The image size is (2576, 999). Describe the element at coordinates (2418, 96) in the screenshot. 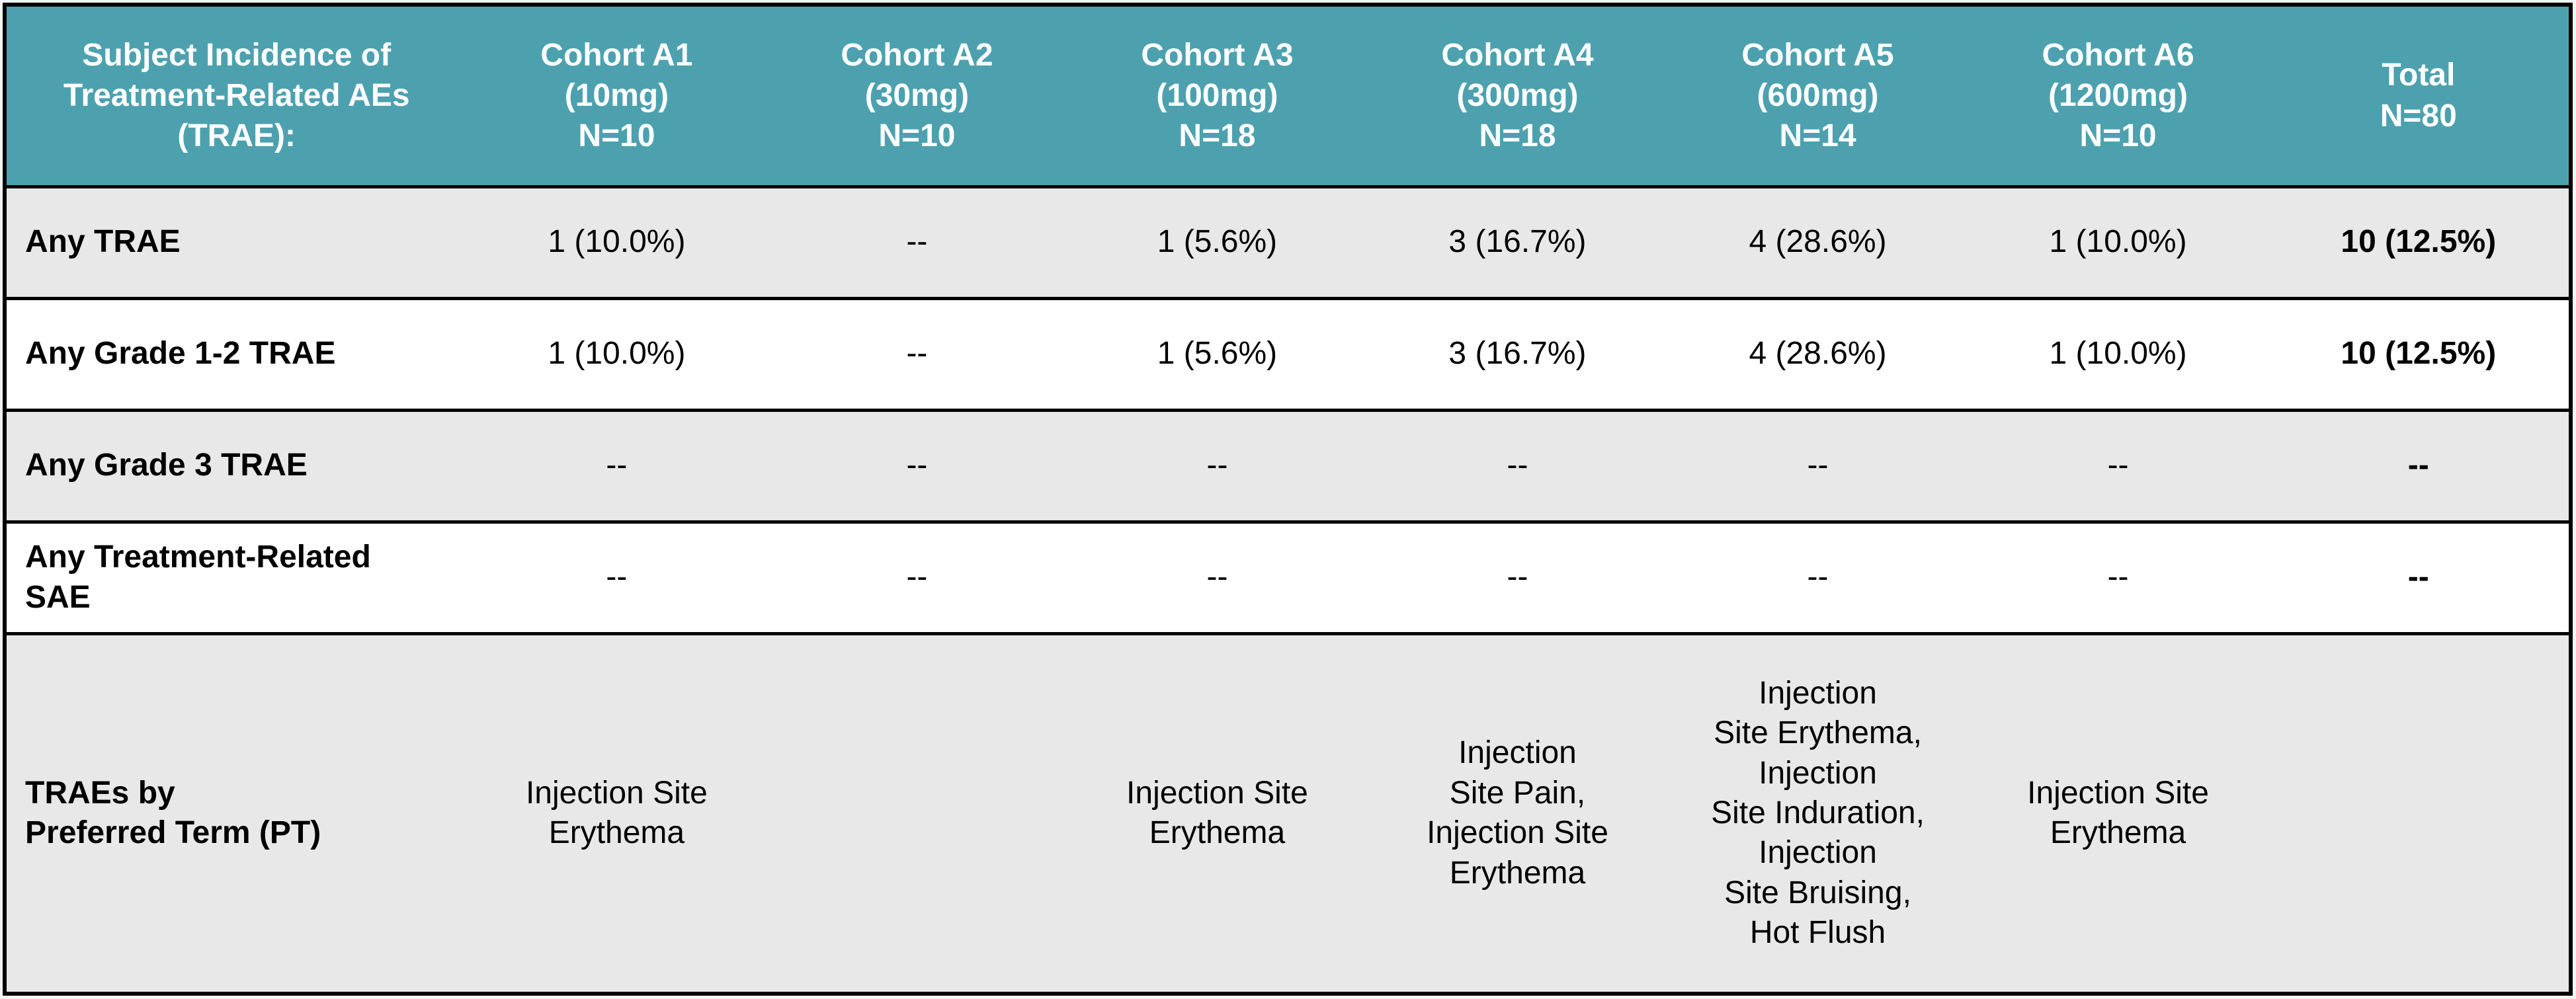

I see `header-cell-total: Total N=80` at that location.